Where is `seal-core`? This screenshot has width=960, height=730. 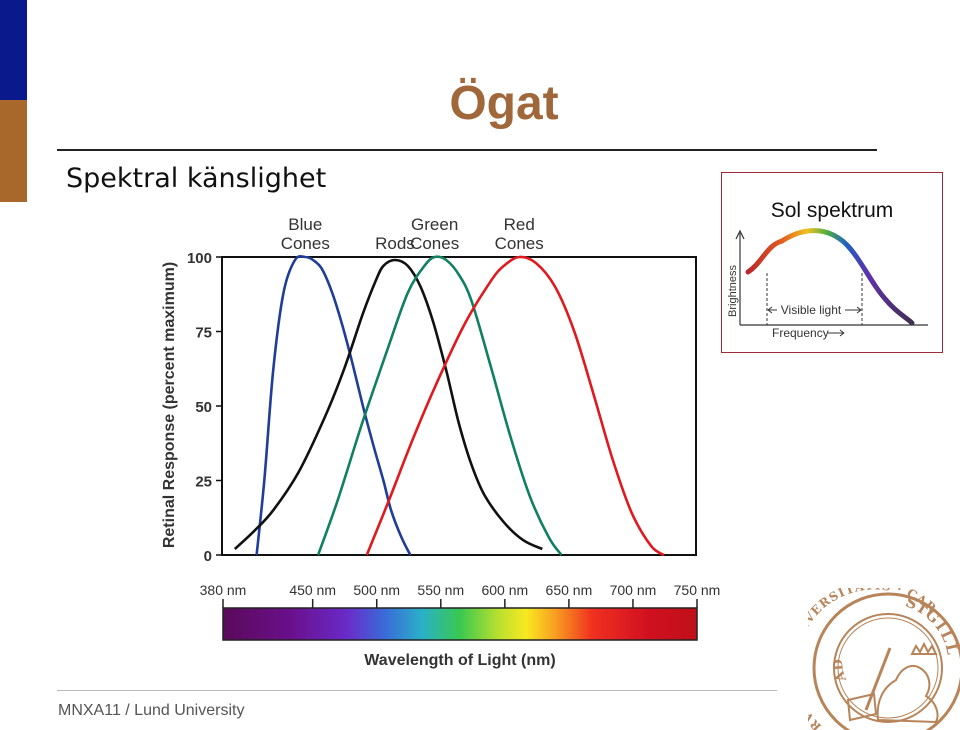 seal-core is located at coordinates (888, 668).